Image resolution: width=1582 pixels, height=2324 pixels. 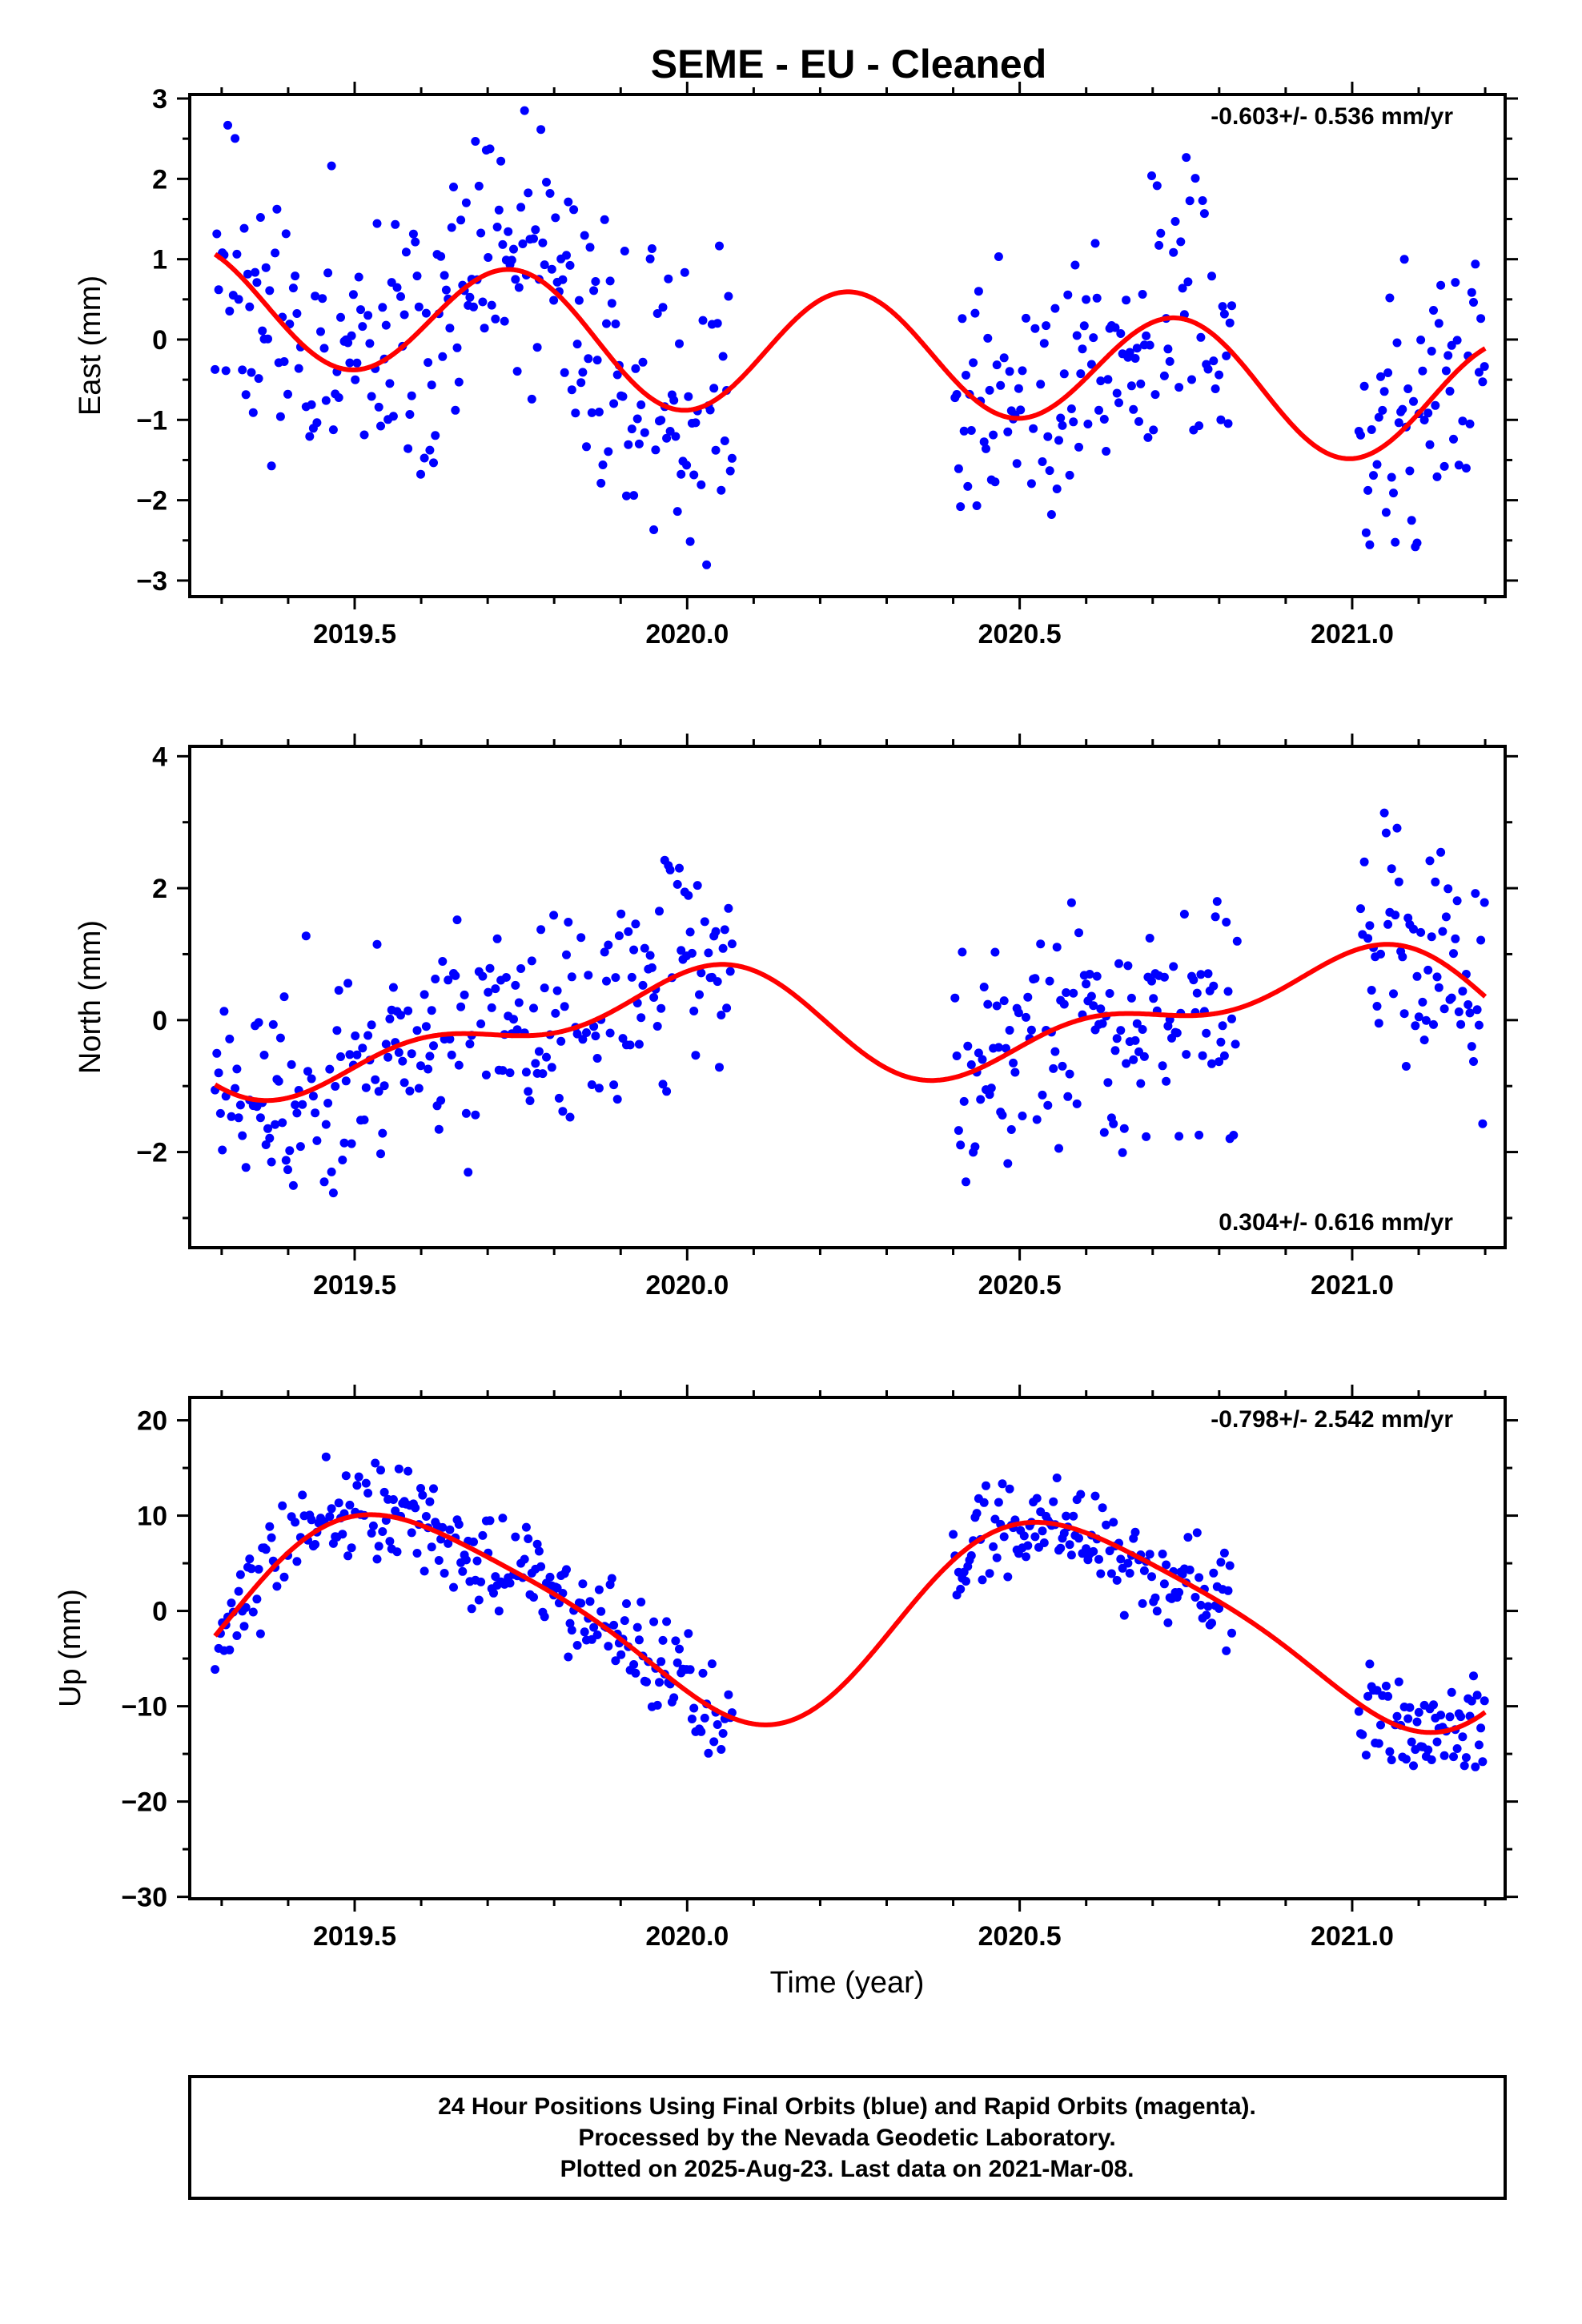 I want to click on east-x-tick-label: 2021.0, so click(x=1353, y=634).